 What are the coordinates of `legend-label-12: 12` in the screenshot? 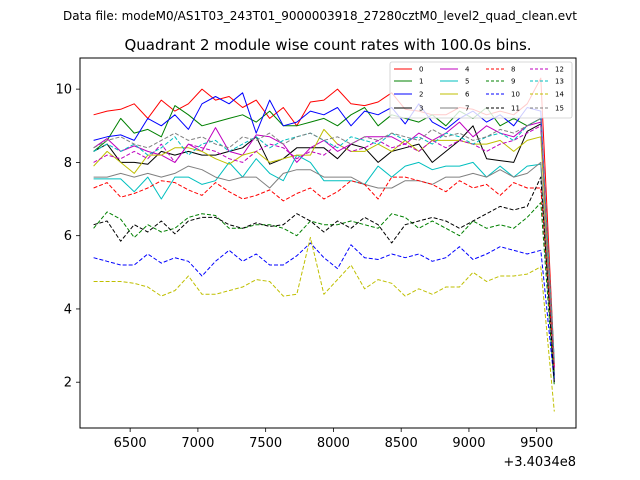 It's located at (559, 70).